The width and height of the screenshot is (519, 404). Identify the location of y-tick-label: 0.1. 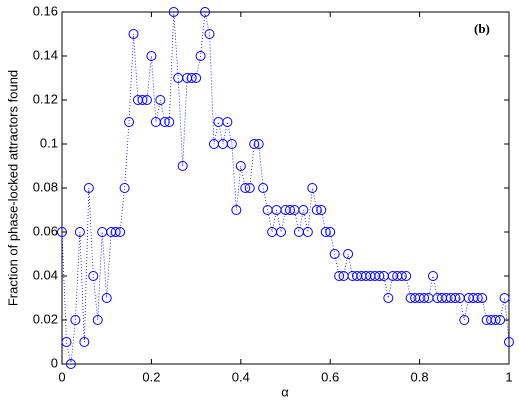
(49, 142).